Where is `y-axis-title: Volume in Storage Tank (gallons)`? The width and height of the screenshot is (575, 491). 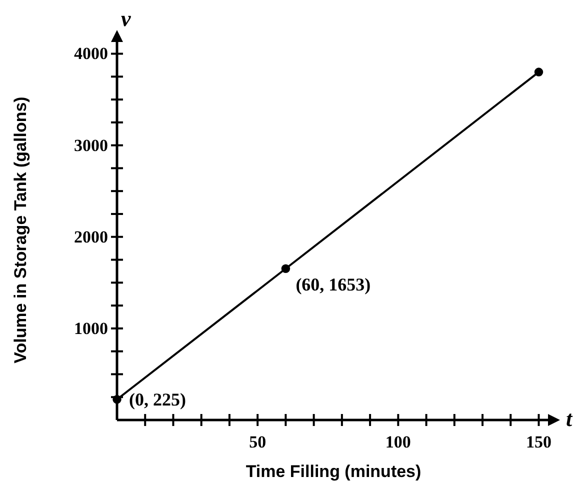 y-axis-title: Volume in Storage Tank (gallons) is located at coordinates (20, 230).